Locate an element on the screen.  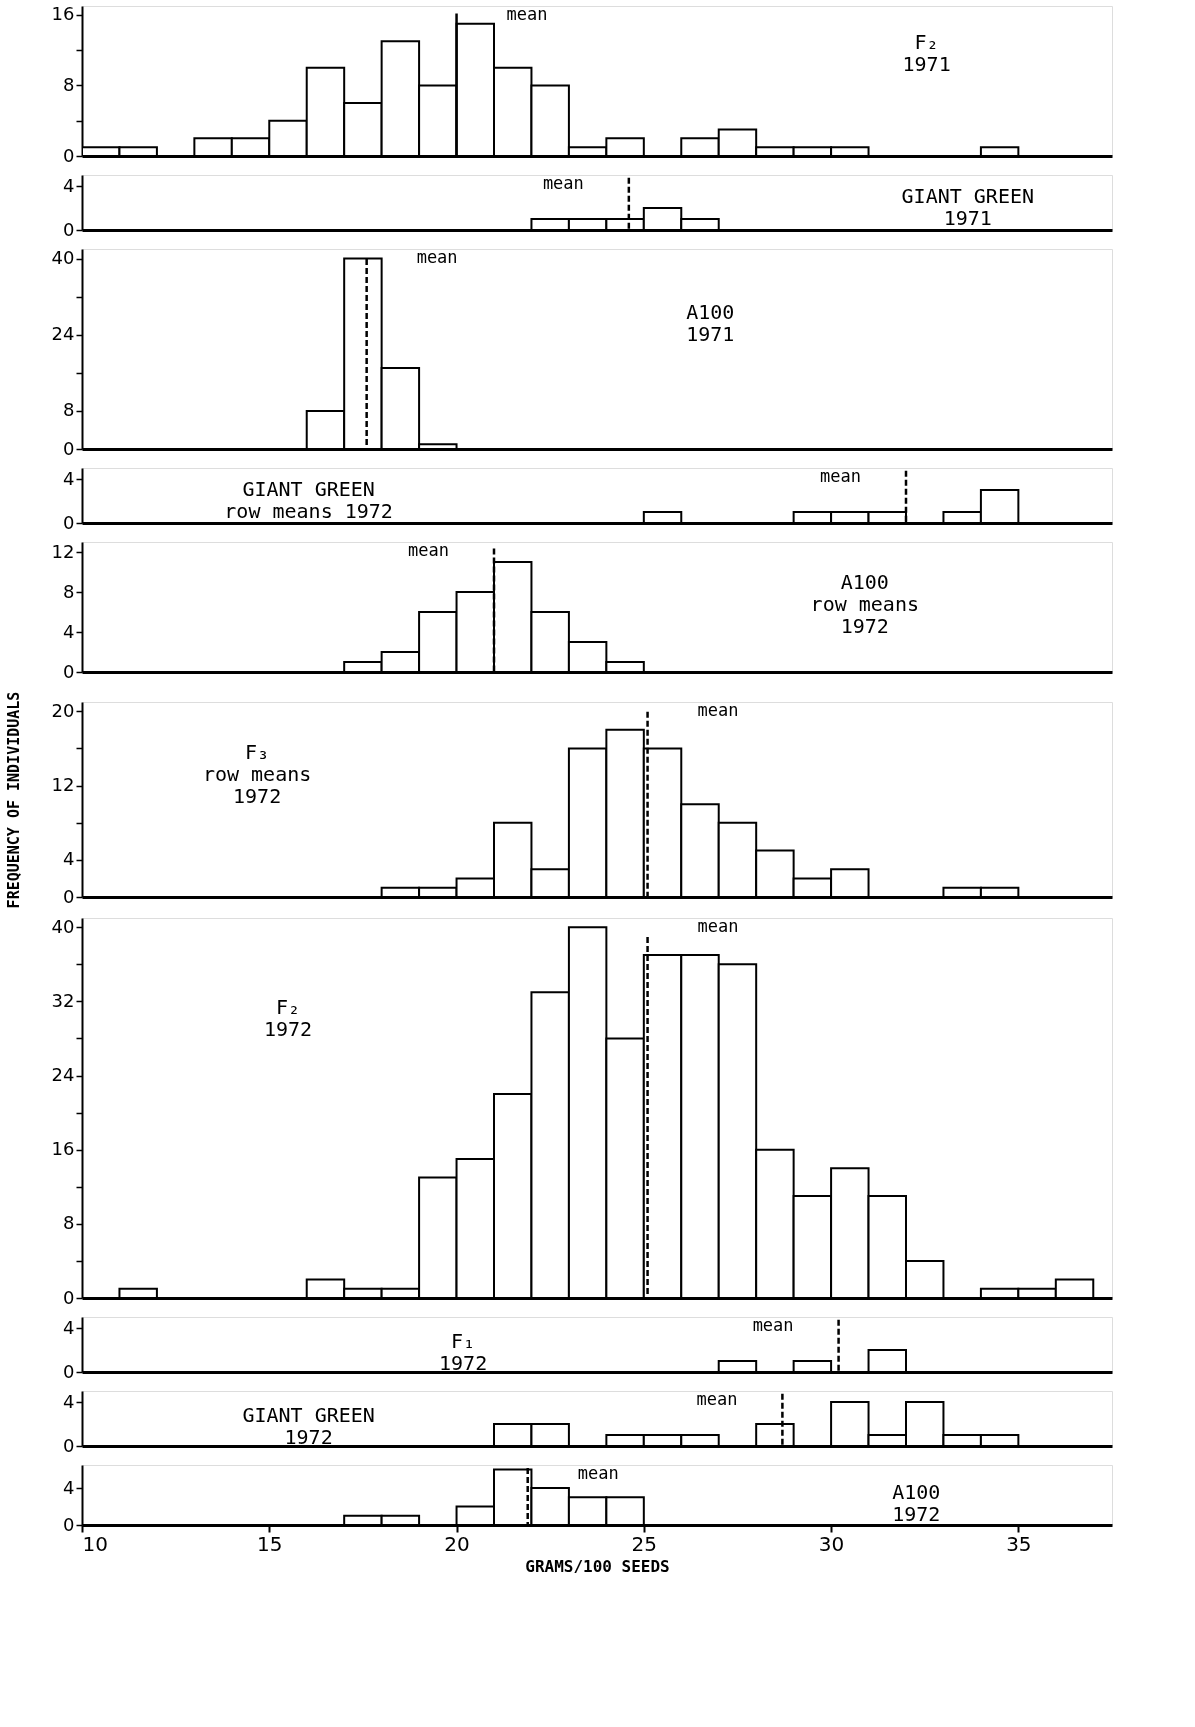
text: A100 1971 is located at coordinates (710, 323).